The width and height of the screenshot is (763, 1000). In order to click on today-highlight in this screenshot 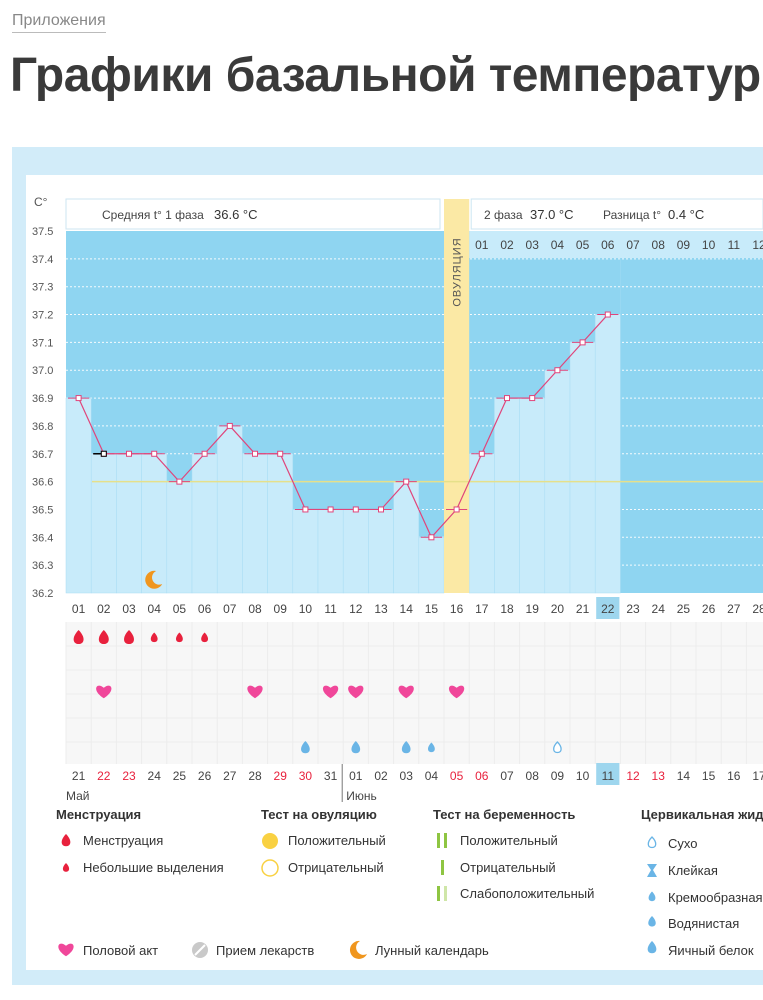, I will do `click(608, 608)`.